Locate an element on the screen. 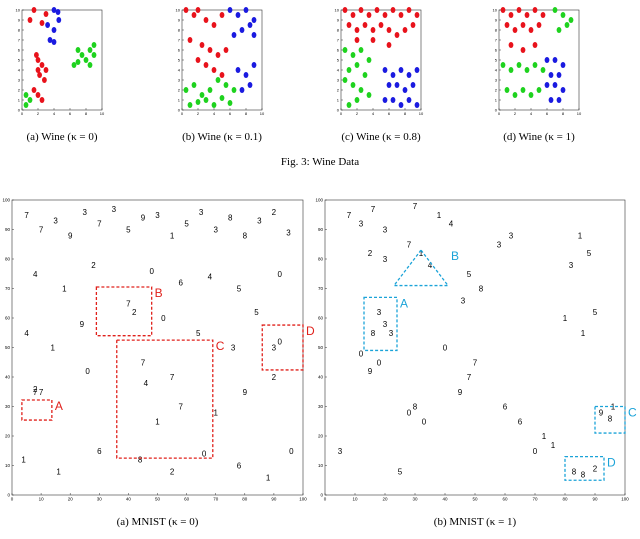  figure-caption: Fig. 3: Wine Data is located at coordinates (320, 162).